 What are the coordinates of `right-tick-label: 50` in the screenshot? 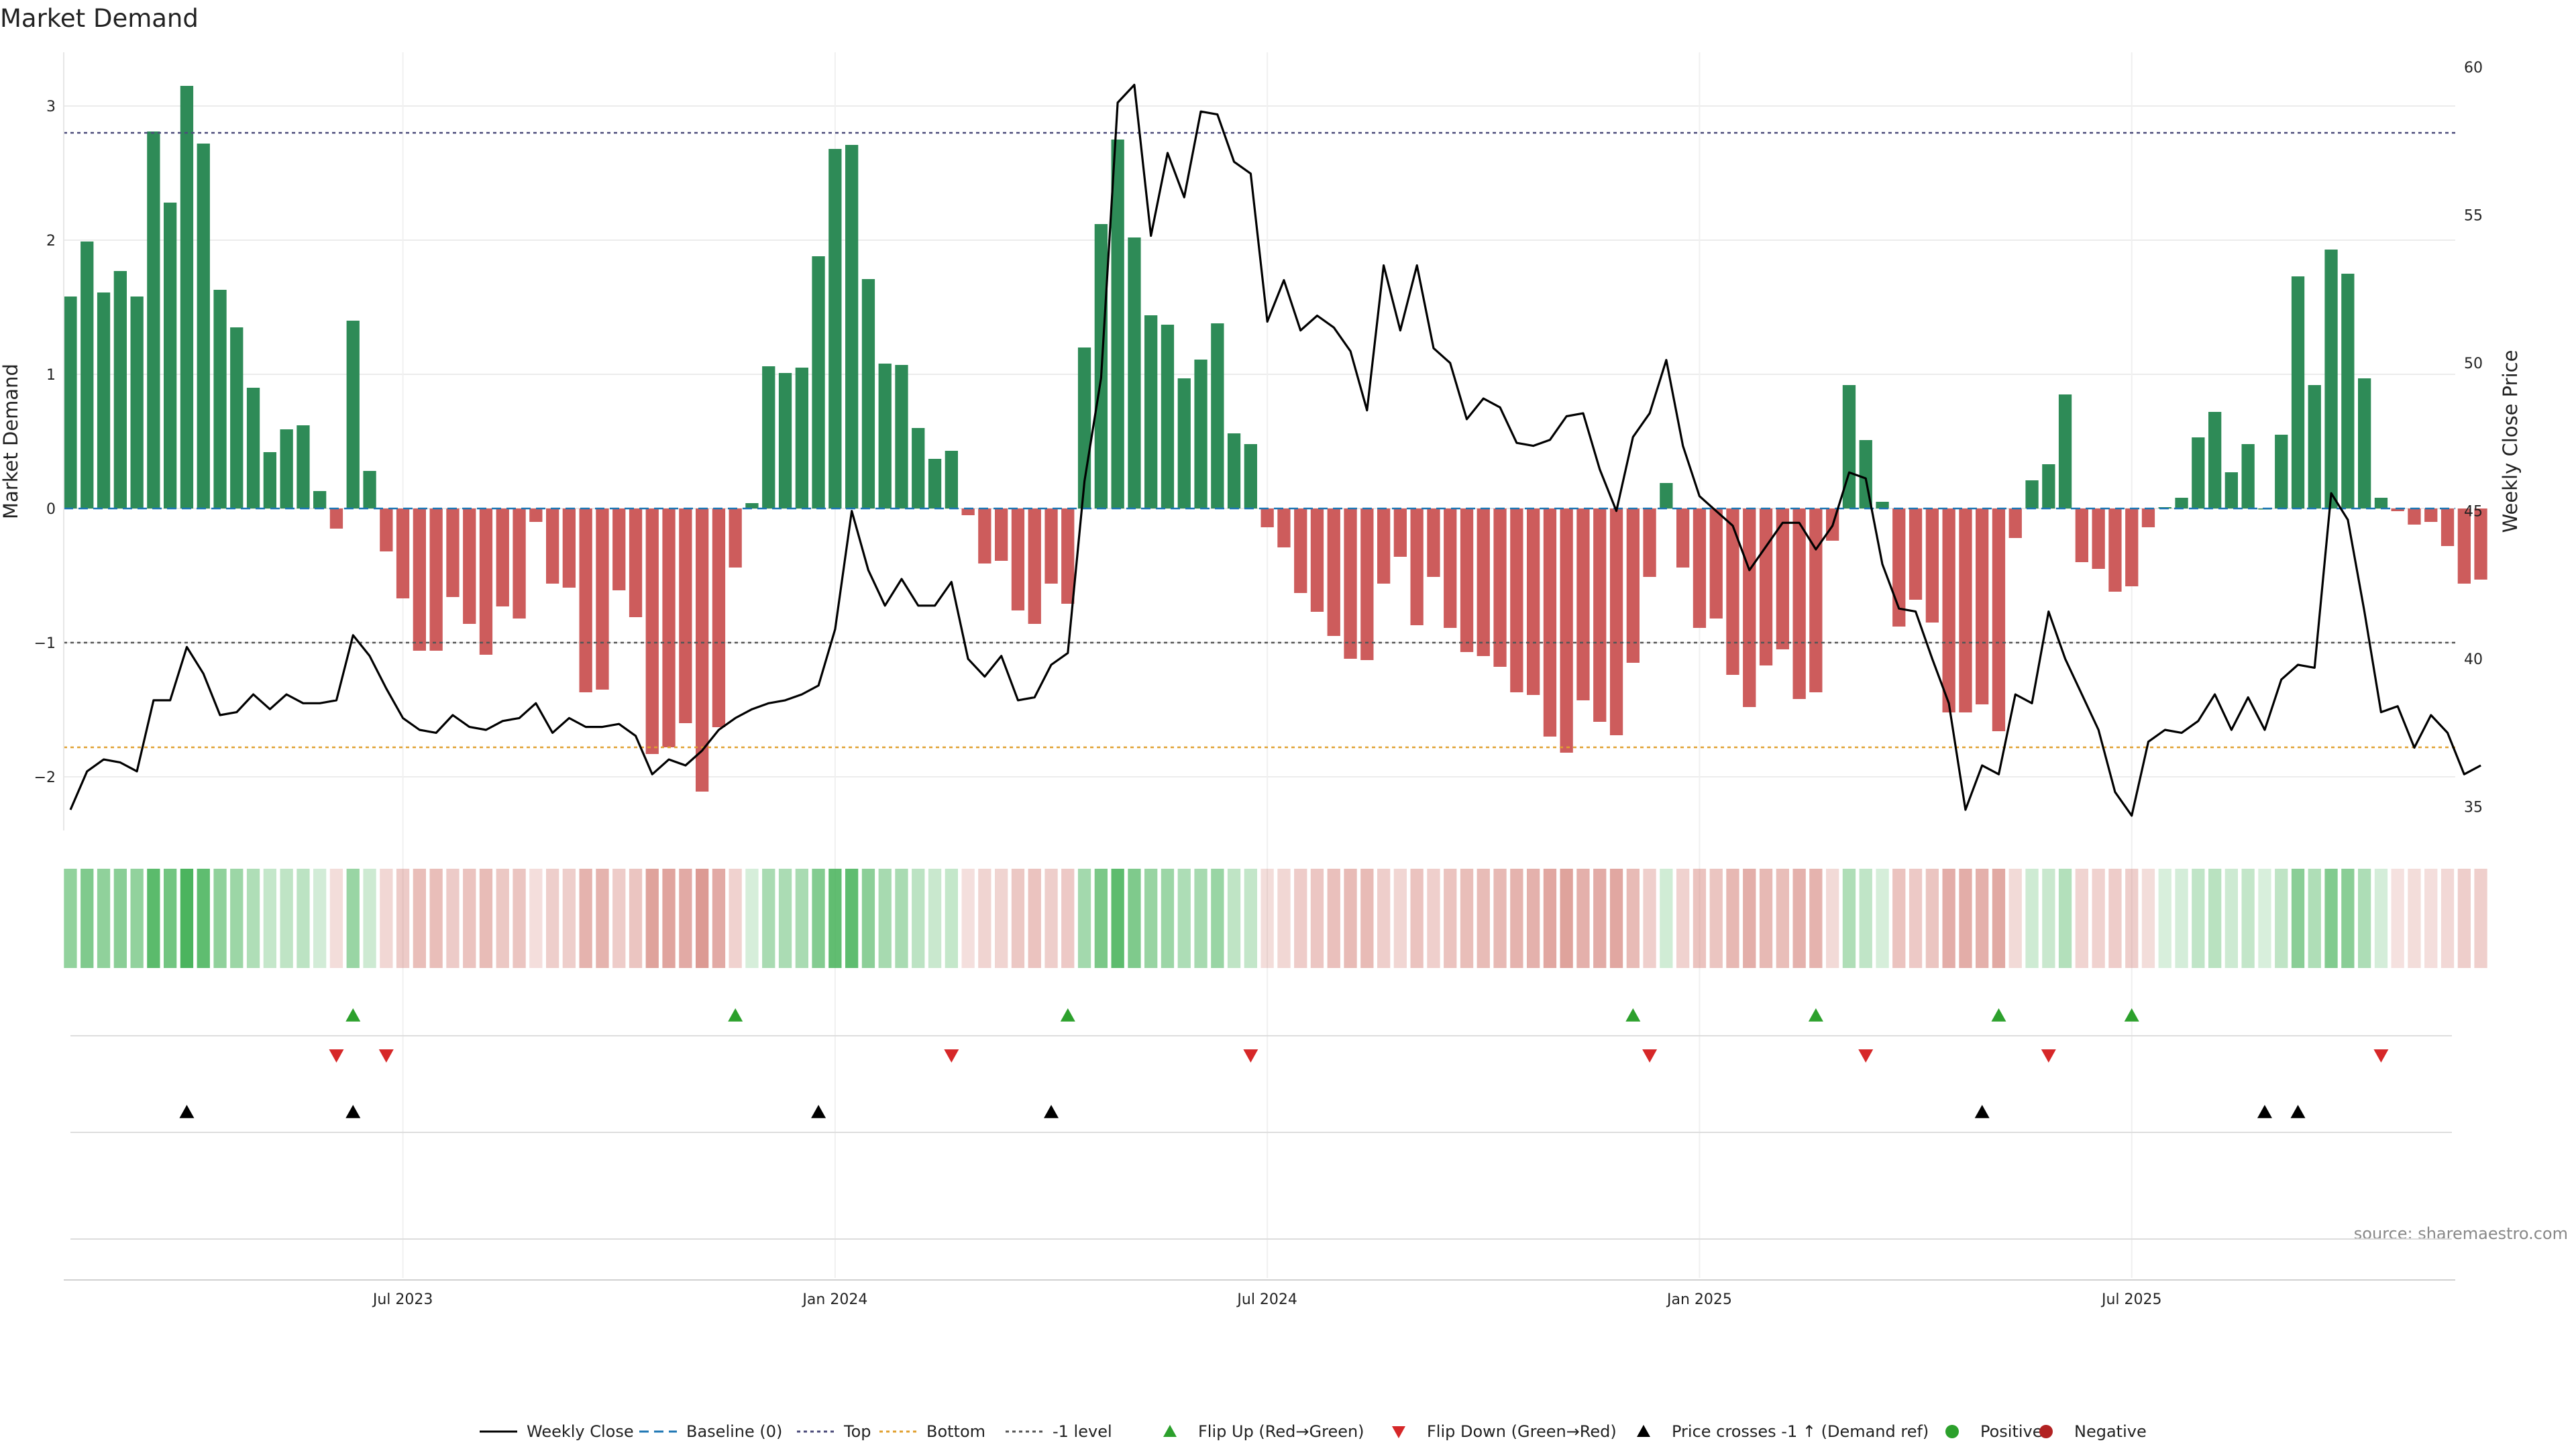 It's located at (2473, 364).